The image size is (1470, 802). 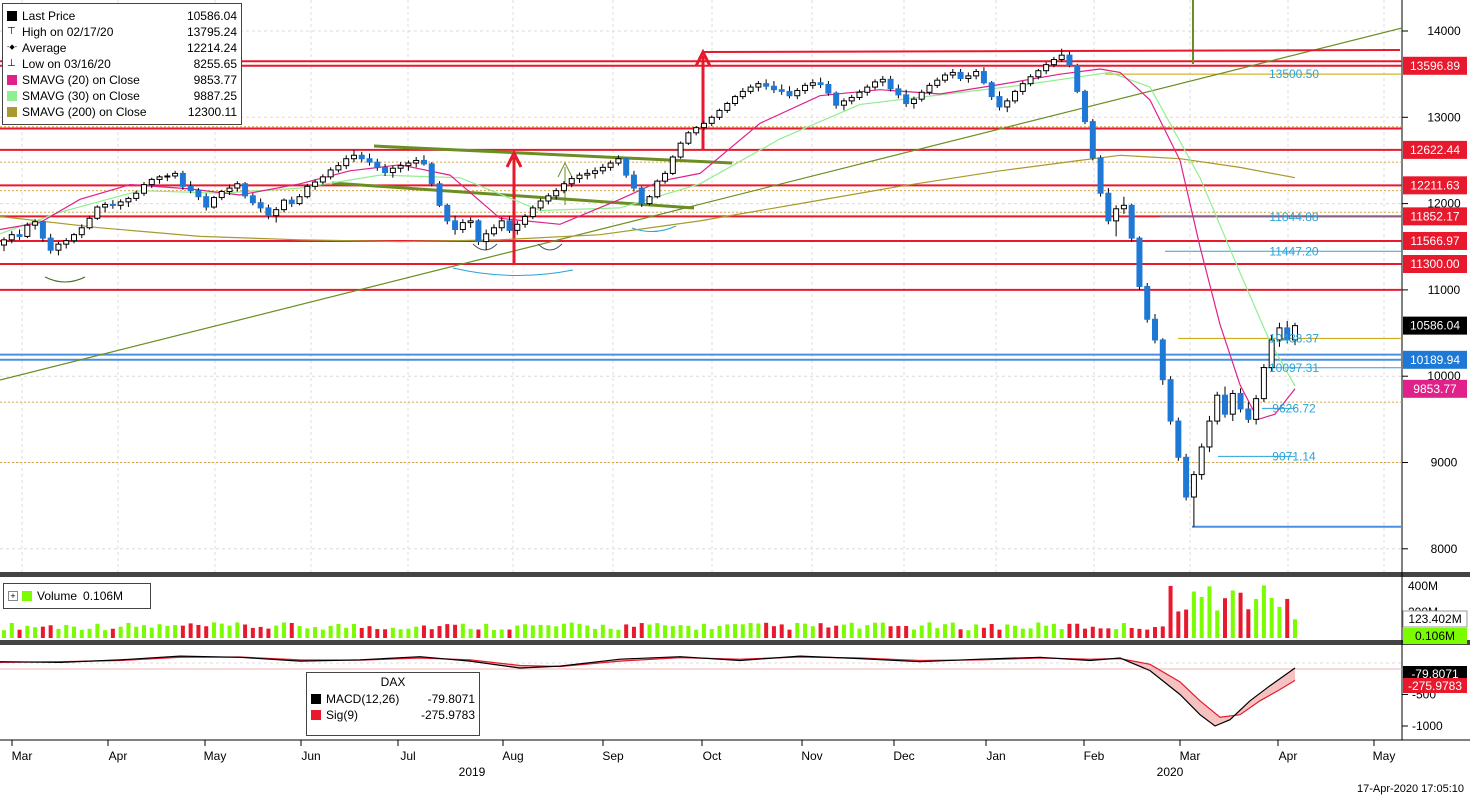 What do you see at coordinates (81, 80) in the screenshot?
I see `legend-label: SMAVG (20) on Close` at bounding box center [81, 80].